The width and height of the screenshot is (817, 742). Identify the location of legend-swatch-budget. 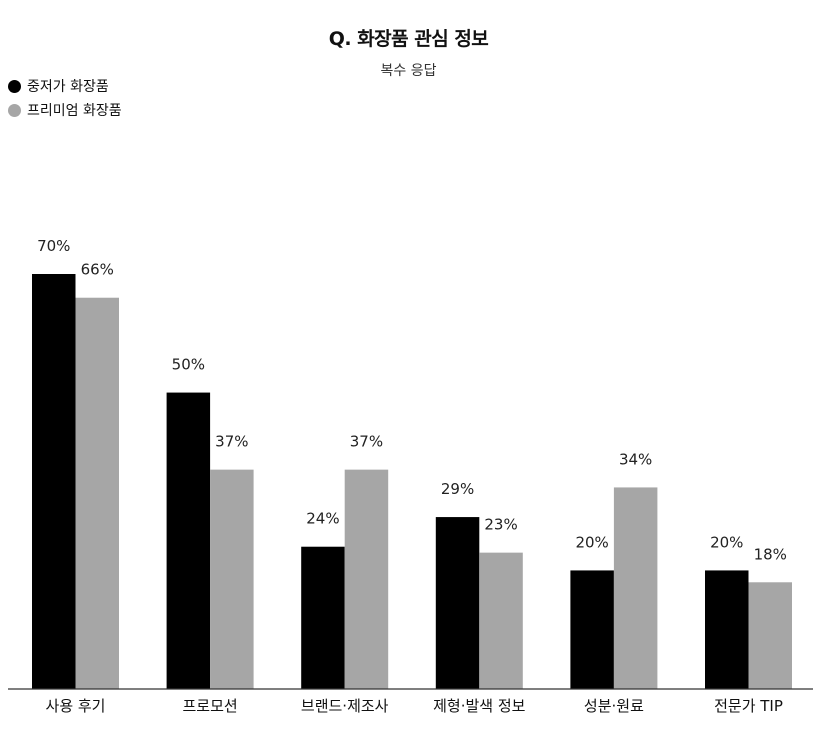
(14, 86).